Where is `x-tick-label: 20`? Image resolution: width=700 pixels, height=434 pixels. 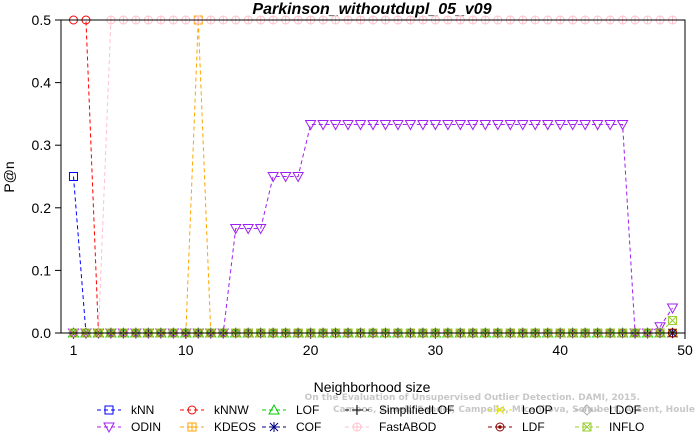
x-tick-label: 20 is located at coordinates (311, 350).